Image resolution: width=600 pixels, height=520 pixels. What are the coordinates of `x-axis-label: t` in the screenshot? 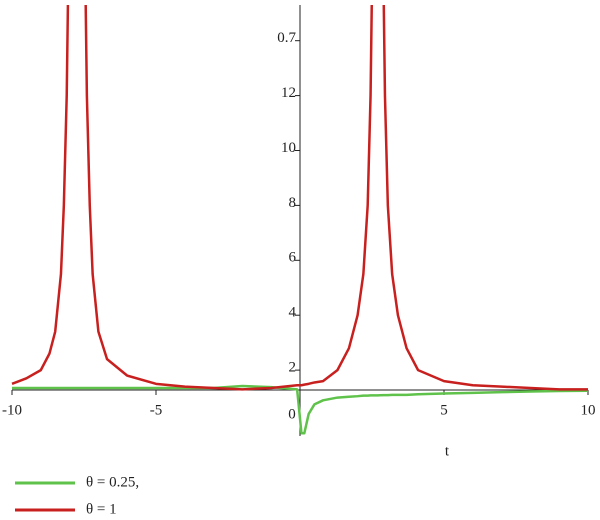 It's located at (447, 451).